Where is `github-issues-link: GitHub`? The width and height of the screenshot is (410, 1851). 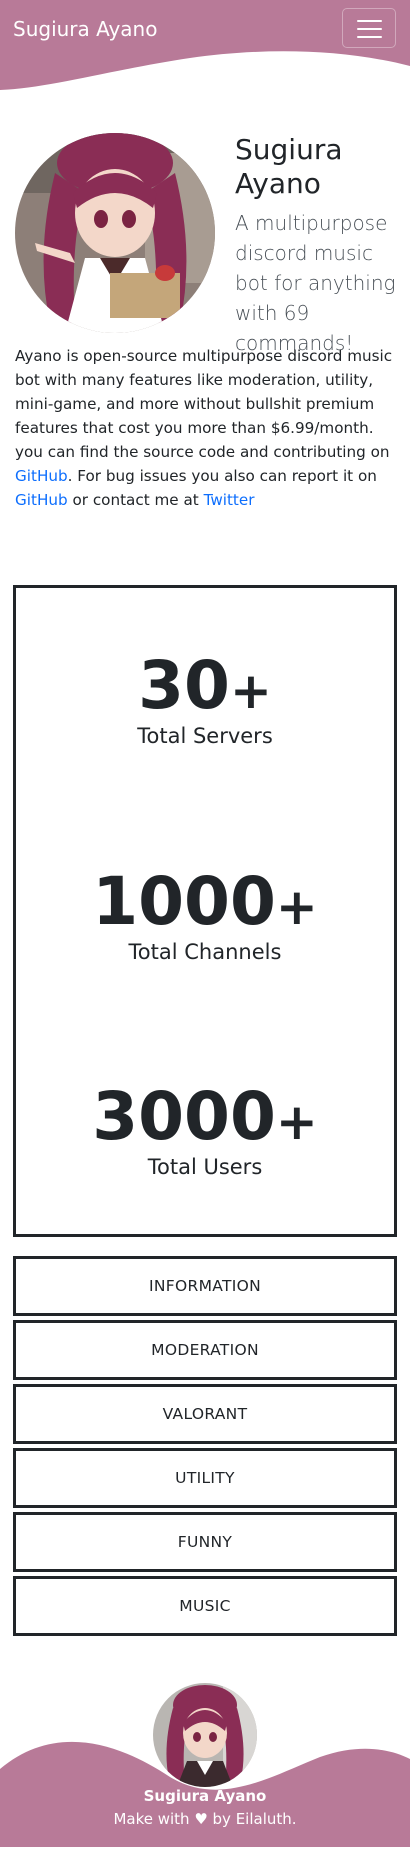
github-issues-link: GitHub is located at coordinates (41, 500).